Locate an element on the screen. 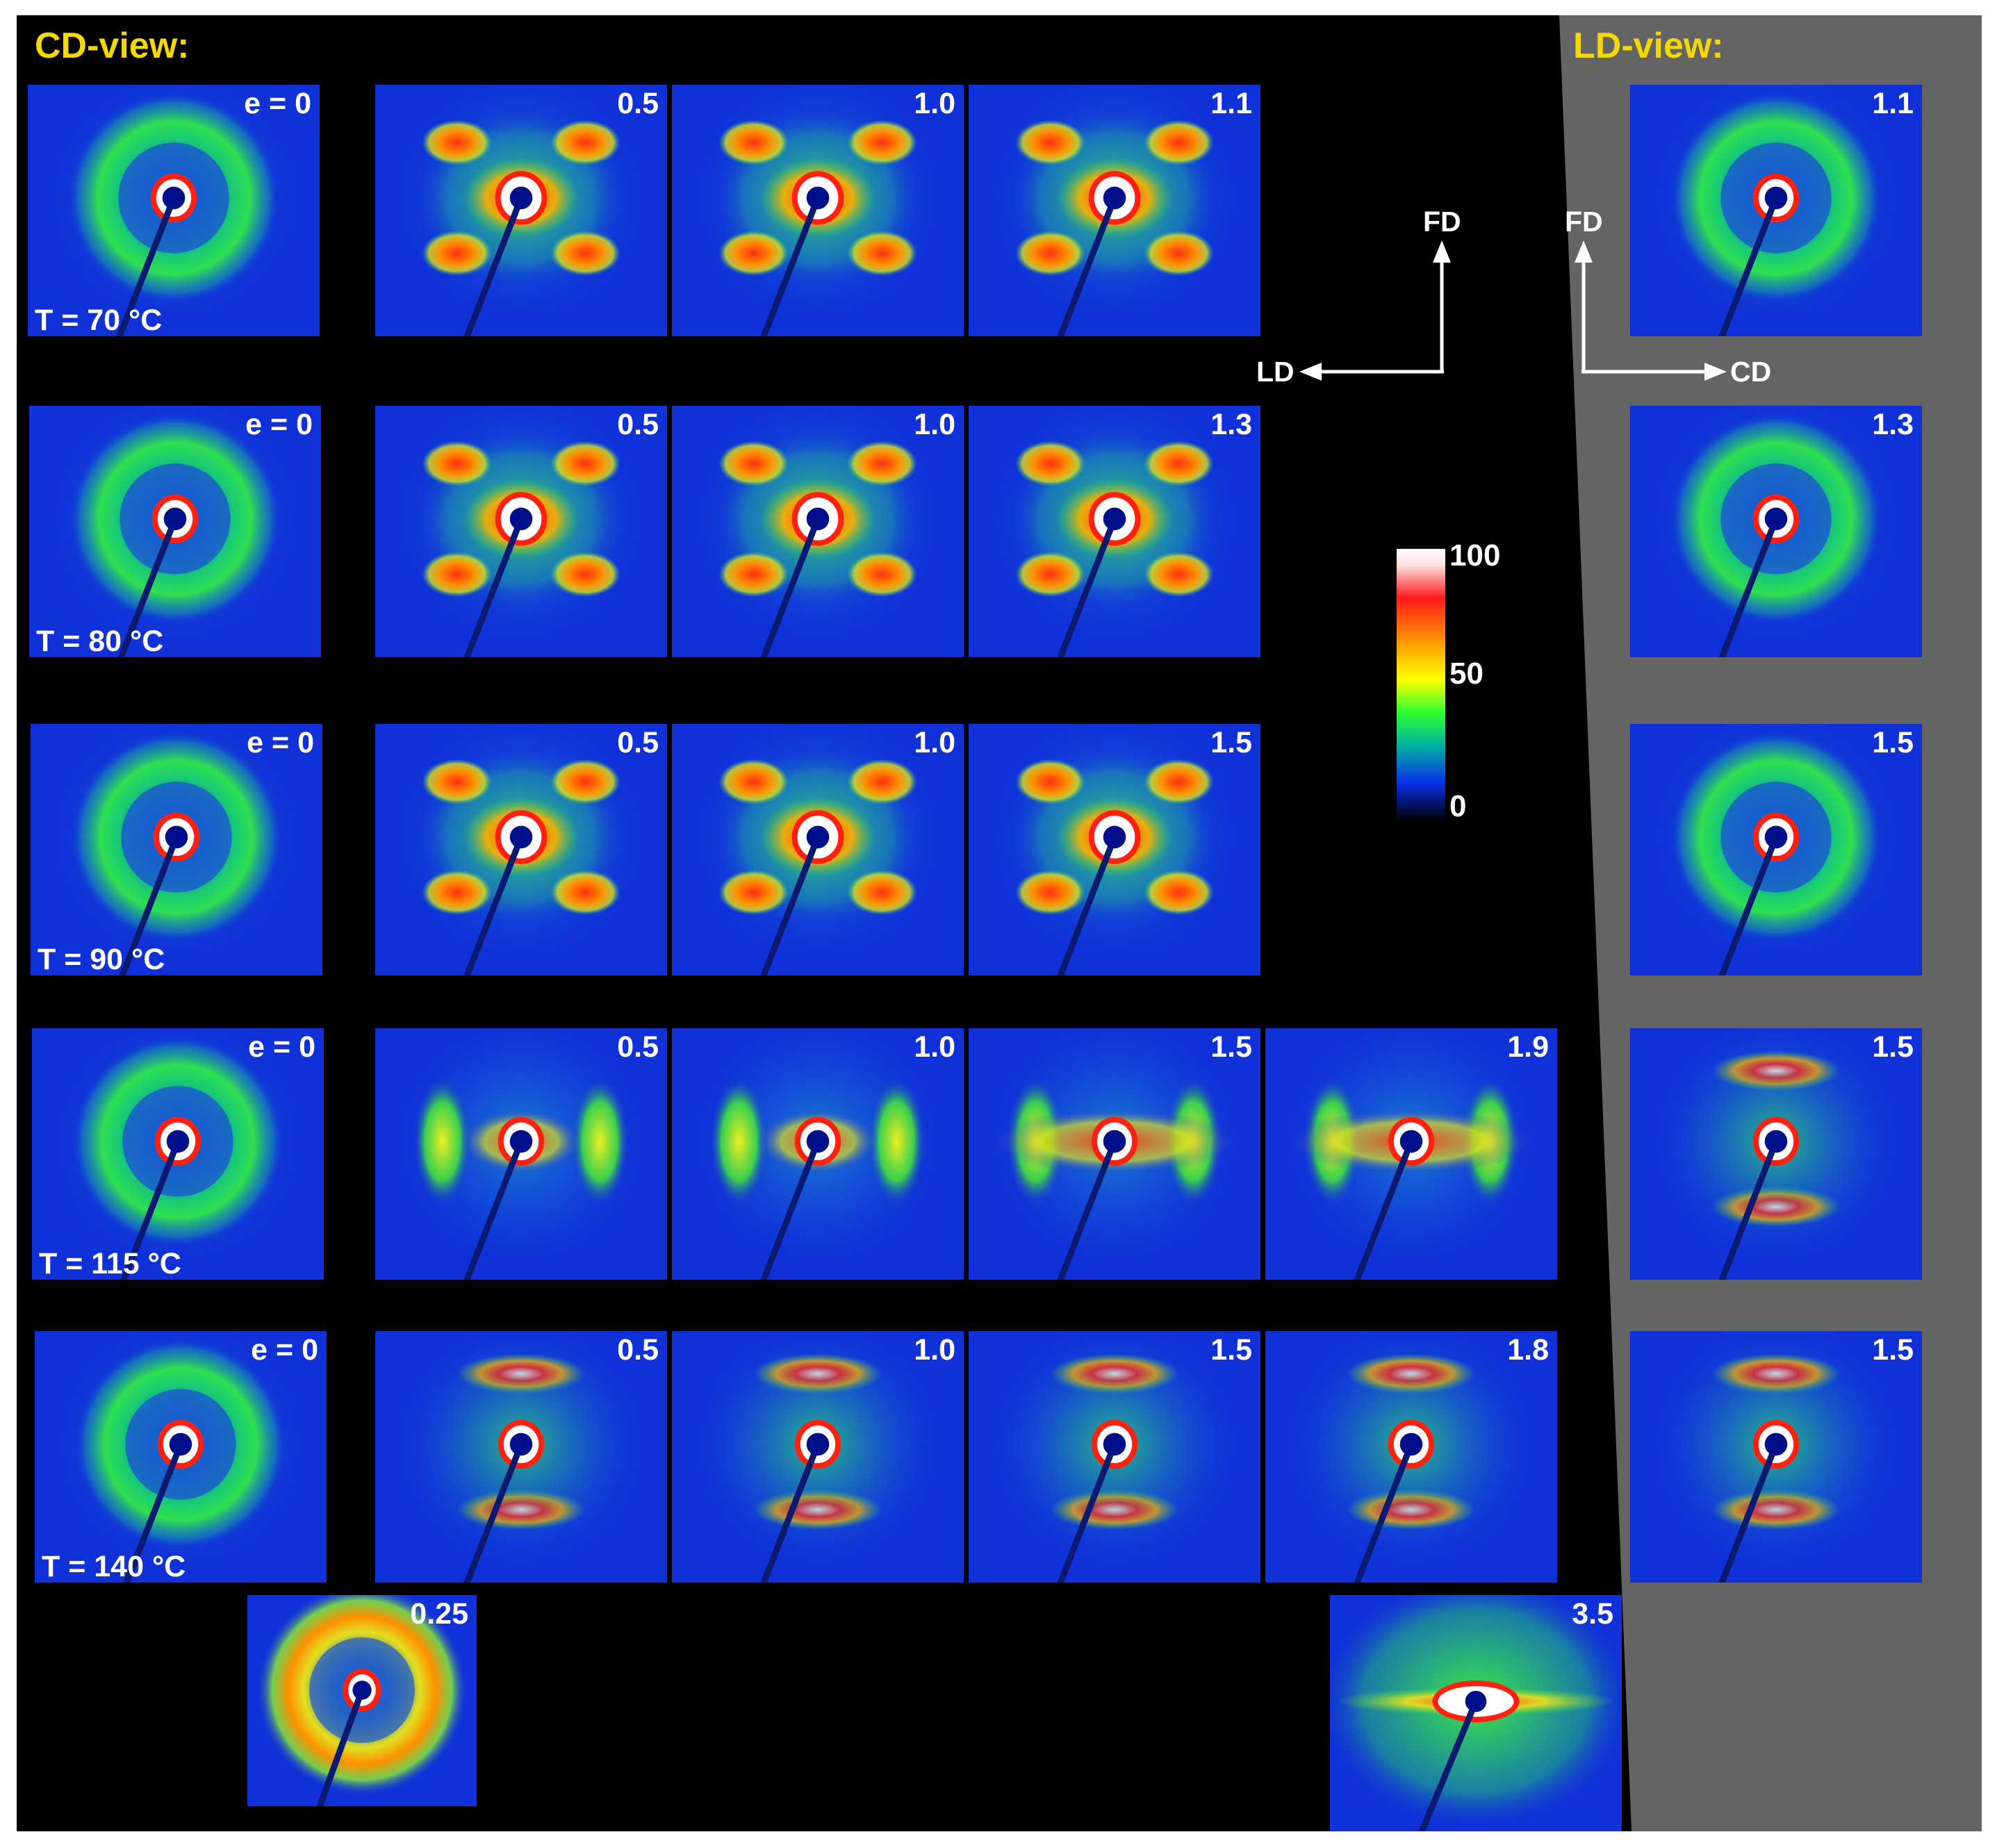 This screenshot has height=1848, width=1997. cd-pattern-row4-col5-image is located at coordinates (1411, 1154).